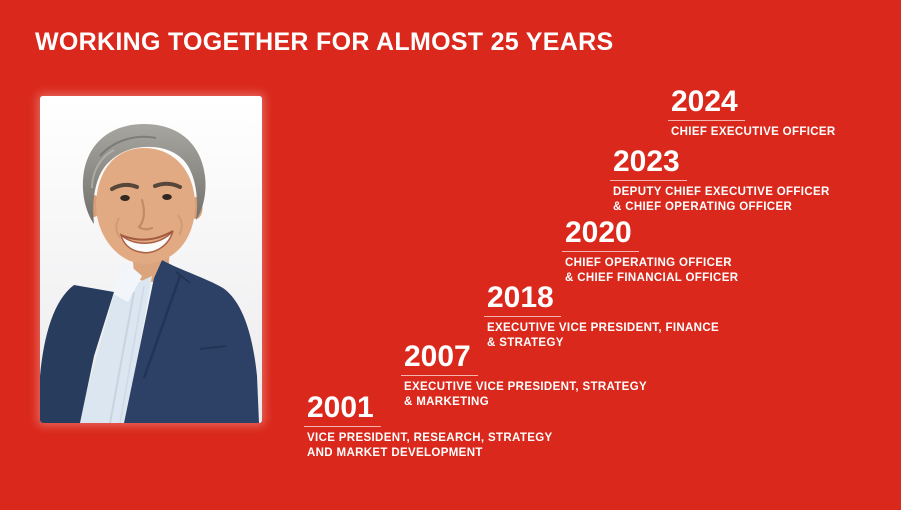 The image size is (901, 510). Describe the element at coordinates (144, 194) in the screenshot. I see `portrait-head` at that location.